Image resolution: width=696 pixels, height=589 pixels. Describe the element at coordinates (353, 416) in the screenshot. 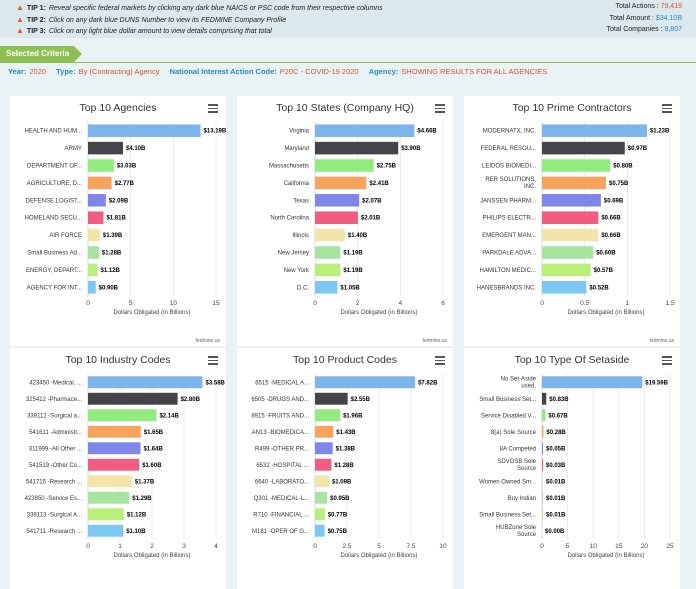

I see `data-label: $1.96B` at that location.